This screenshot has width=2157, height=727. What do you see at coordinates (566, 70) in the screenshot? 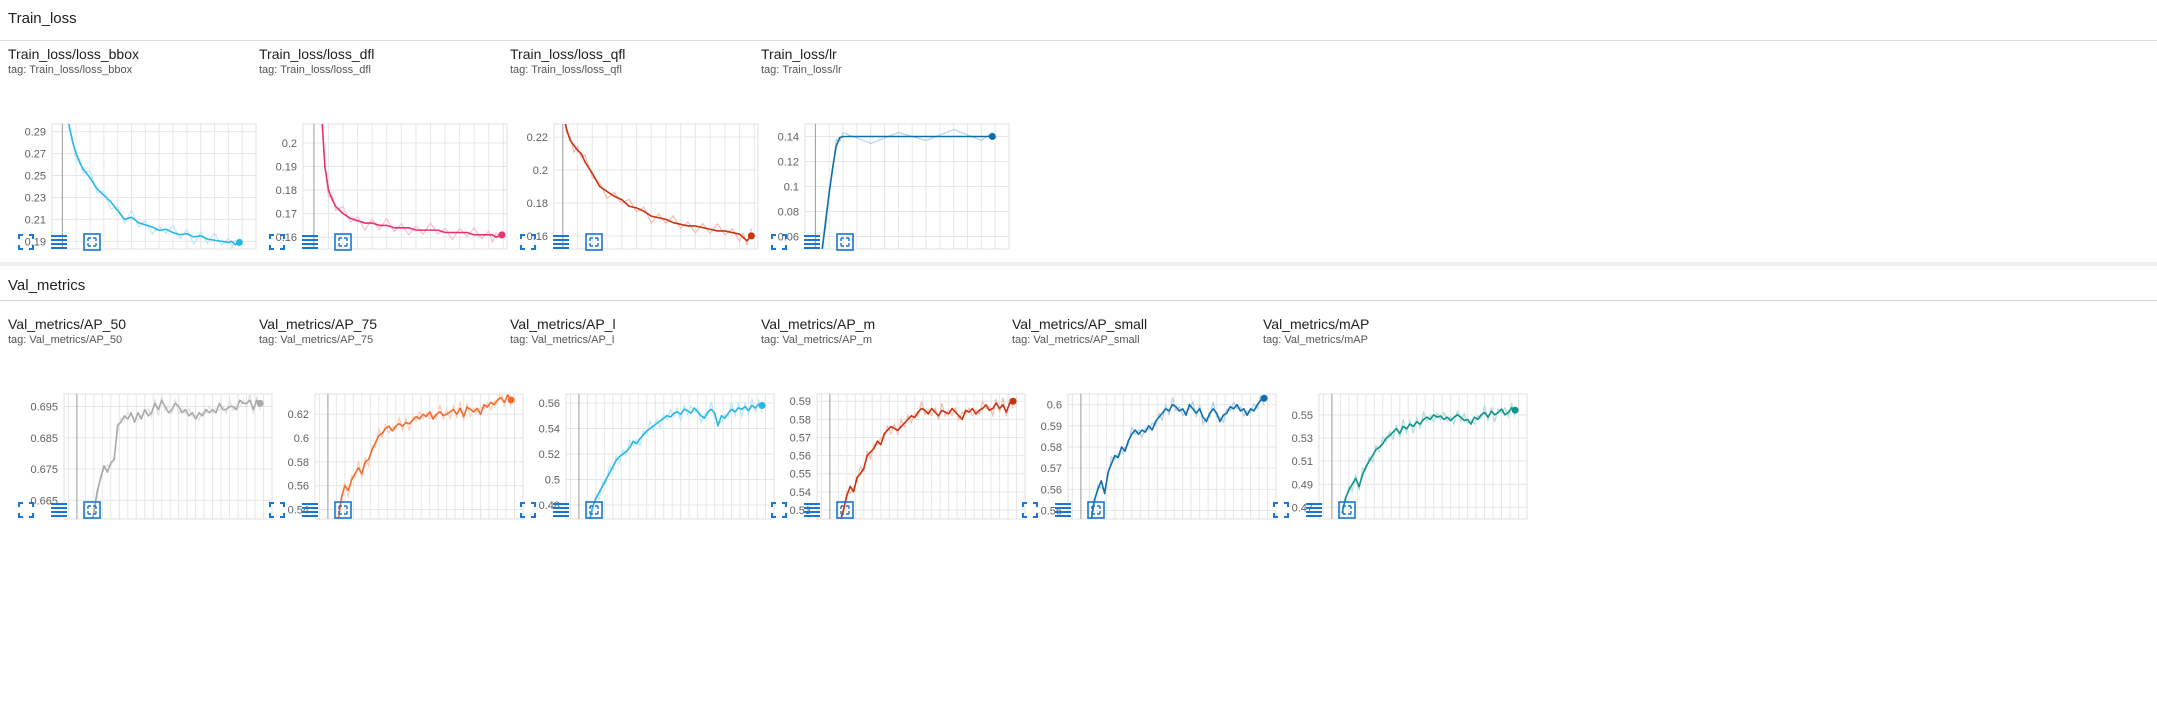
I see `chart-tag: tag: Train_loss/loss_qfl` at bounding box center [566, 70].